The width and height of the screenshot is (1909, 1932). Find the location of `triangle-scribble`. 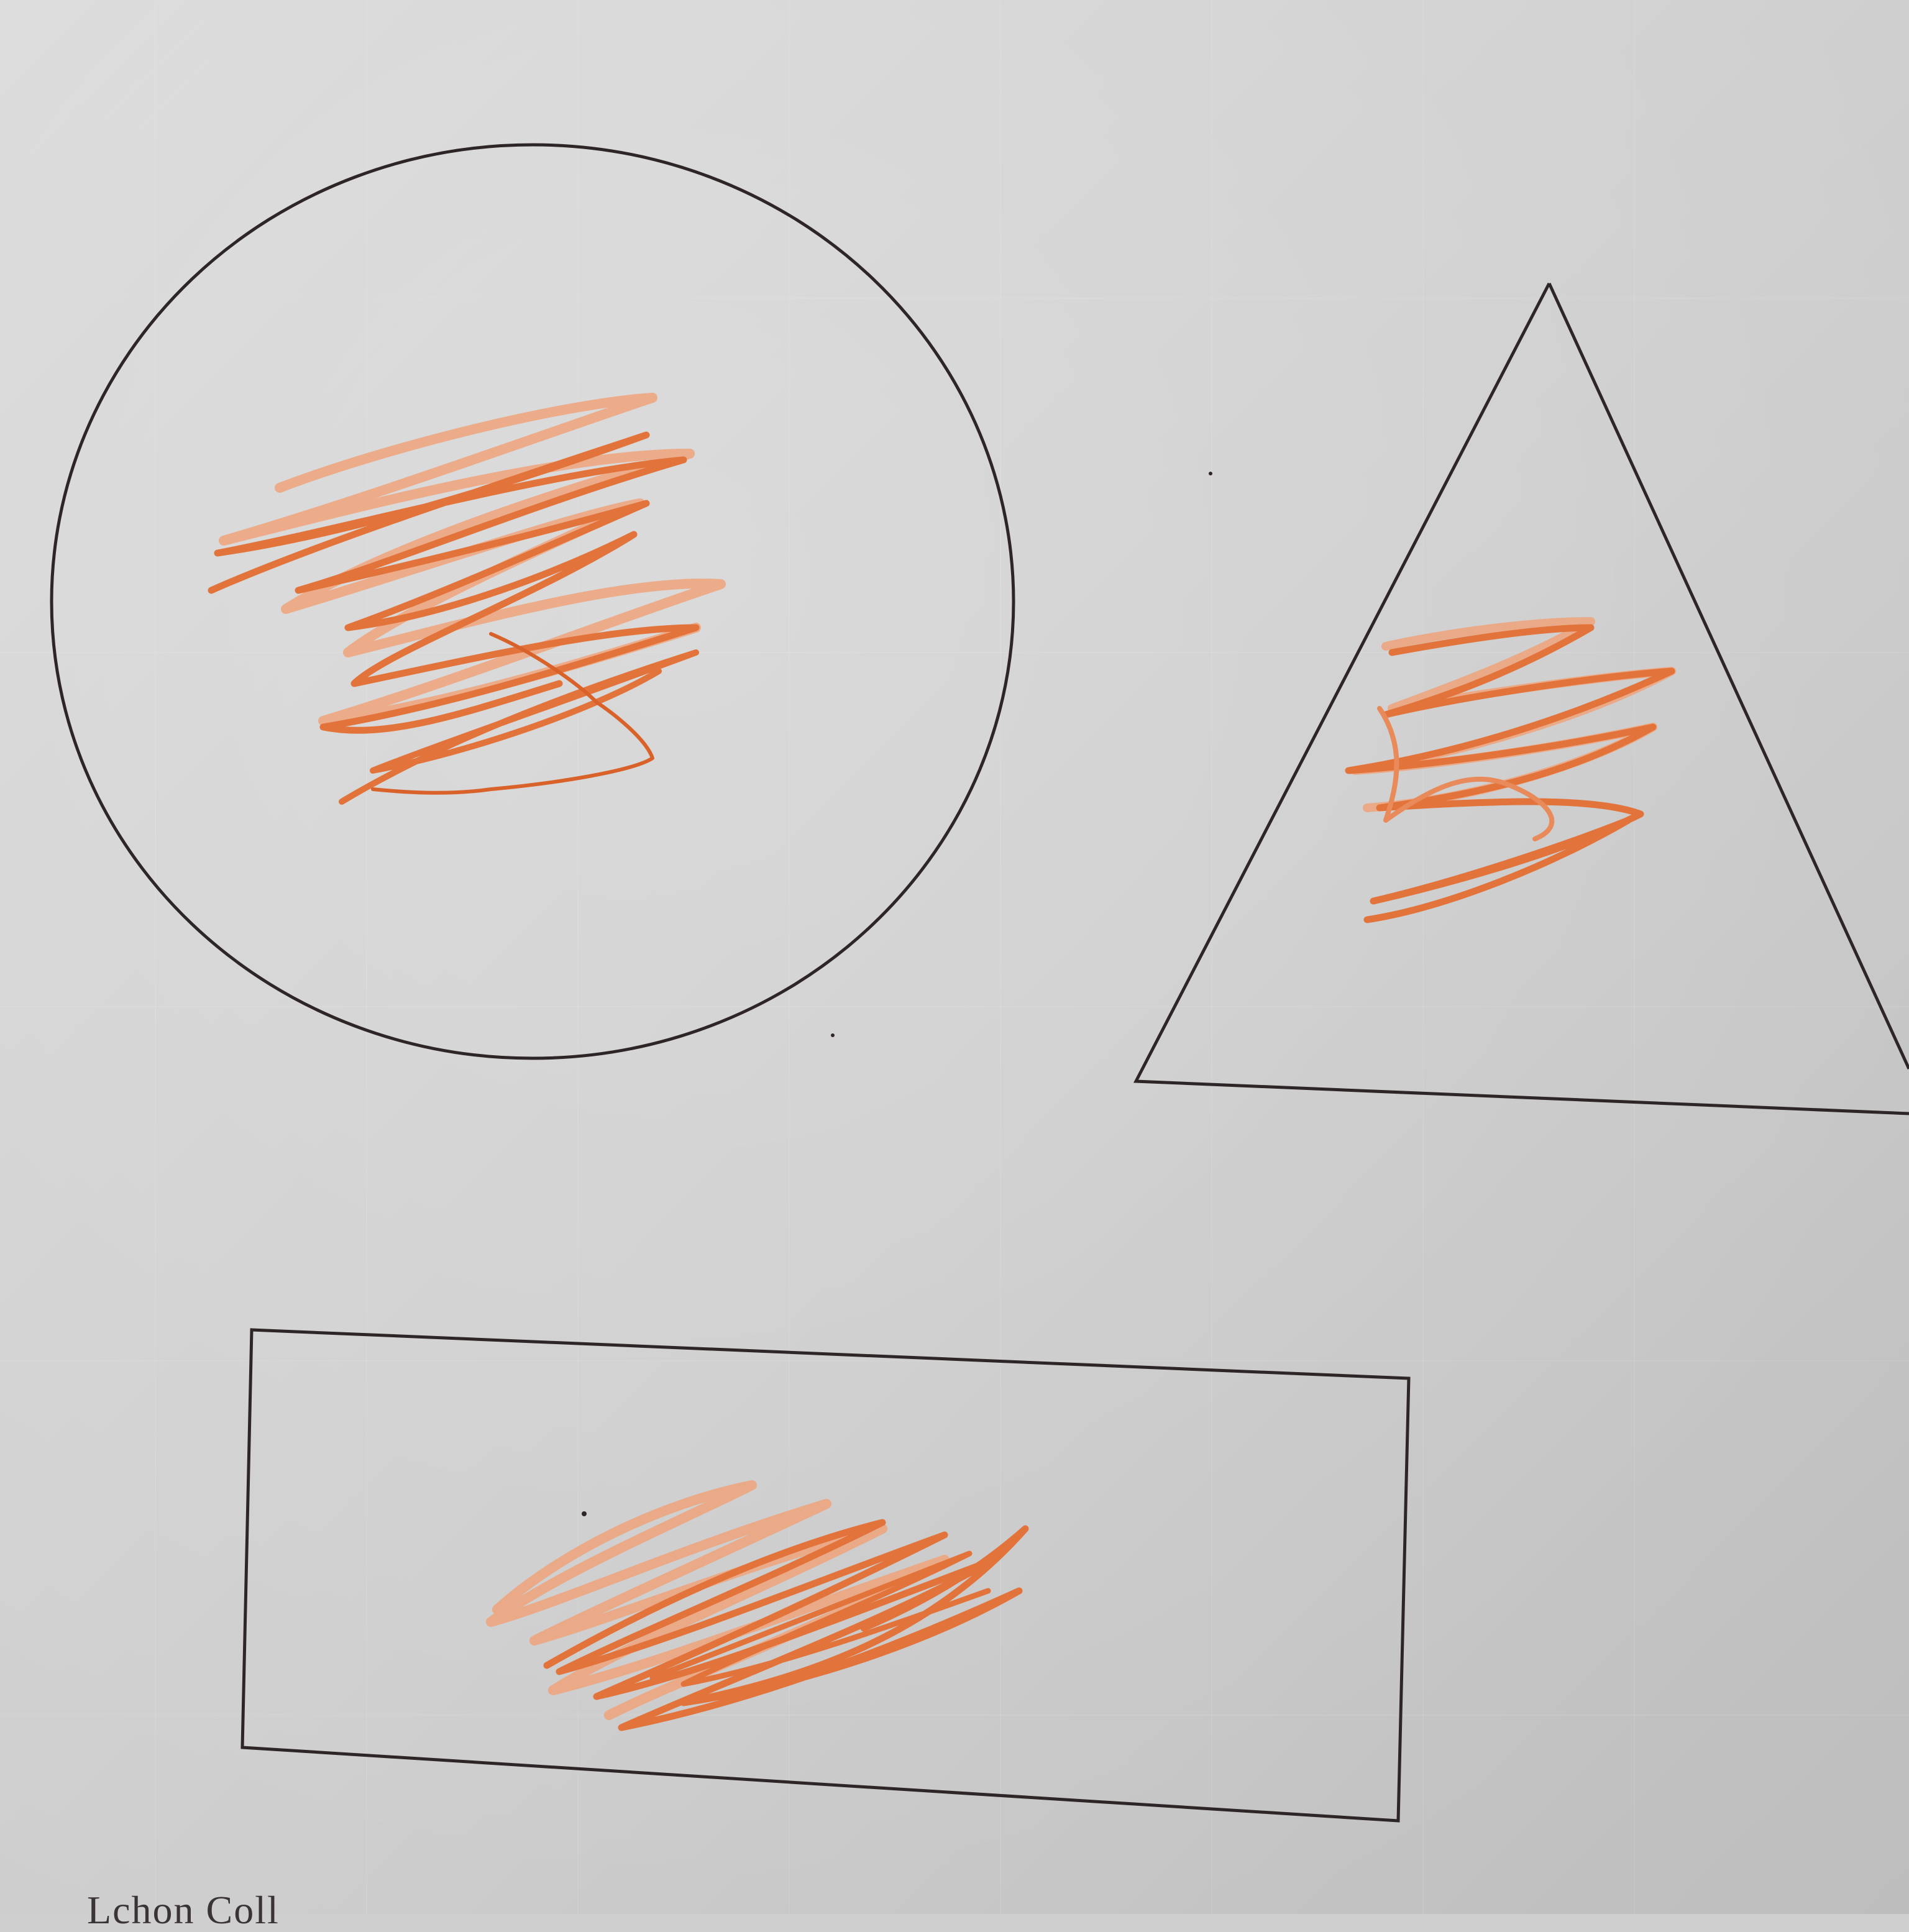

triangle-scribble is located at coordinates (1511, 770).